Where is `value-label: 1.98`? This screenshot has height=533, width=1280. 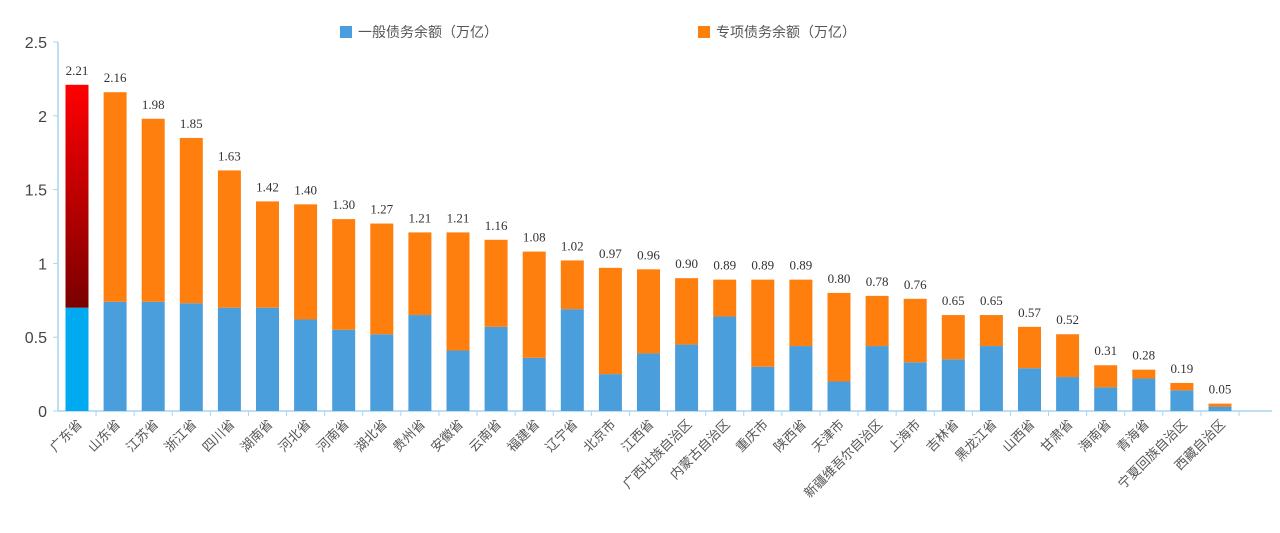
value-label: 1.98 is located at coordinates (153, 104).